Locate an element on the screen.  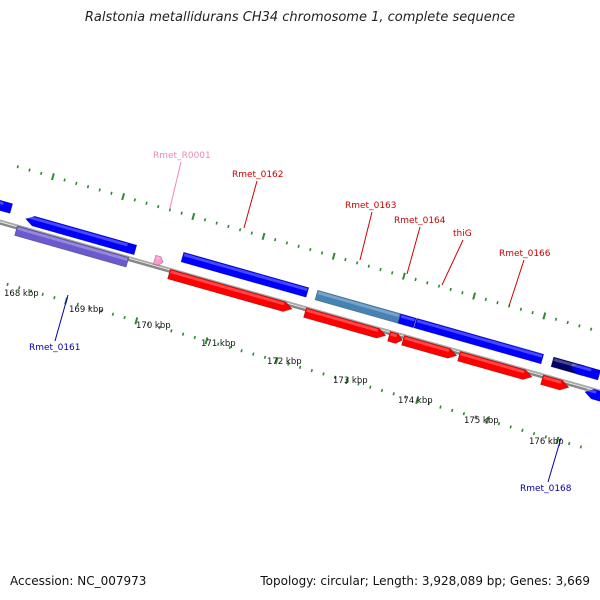
cds-left-edge is located at coordinates (7, 205).